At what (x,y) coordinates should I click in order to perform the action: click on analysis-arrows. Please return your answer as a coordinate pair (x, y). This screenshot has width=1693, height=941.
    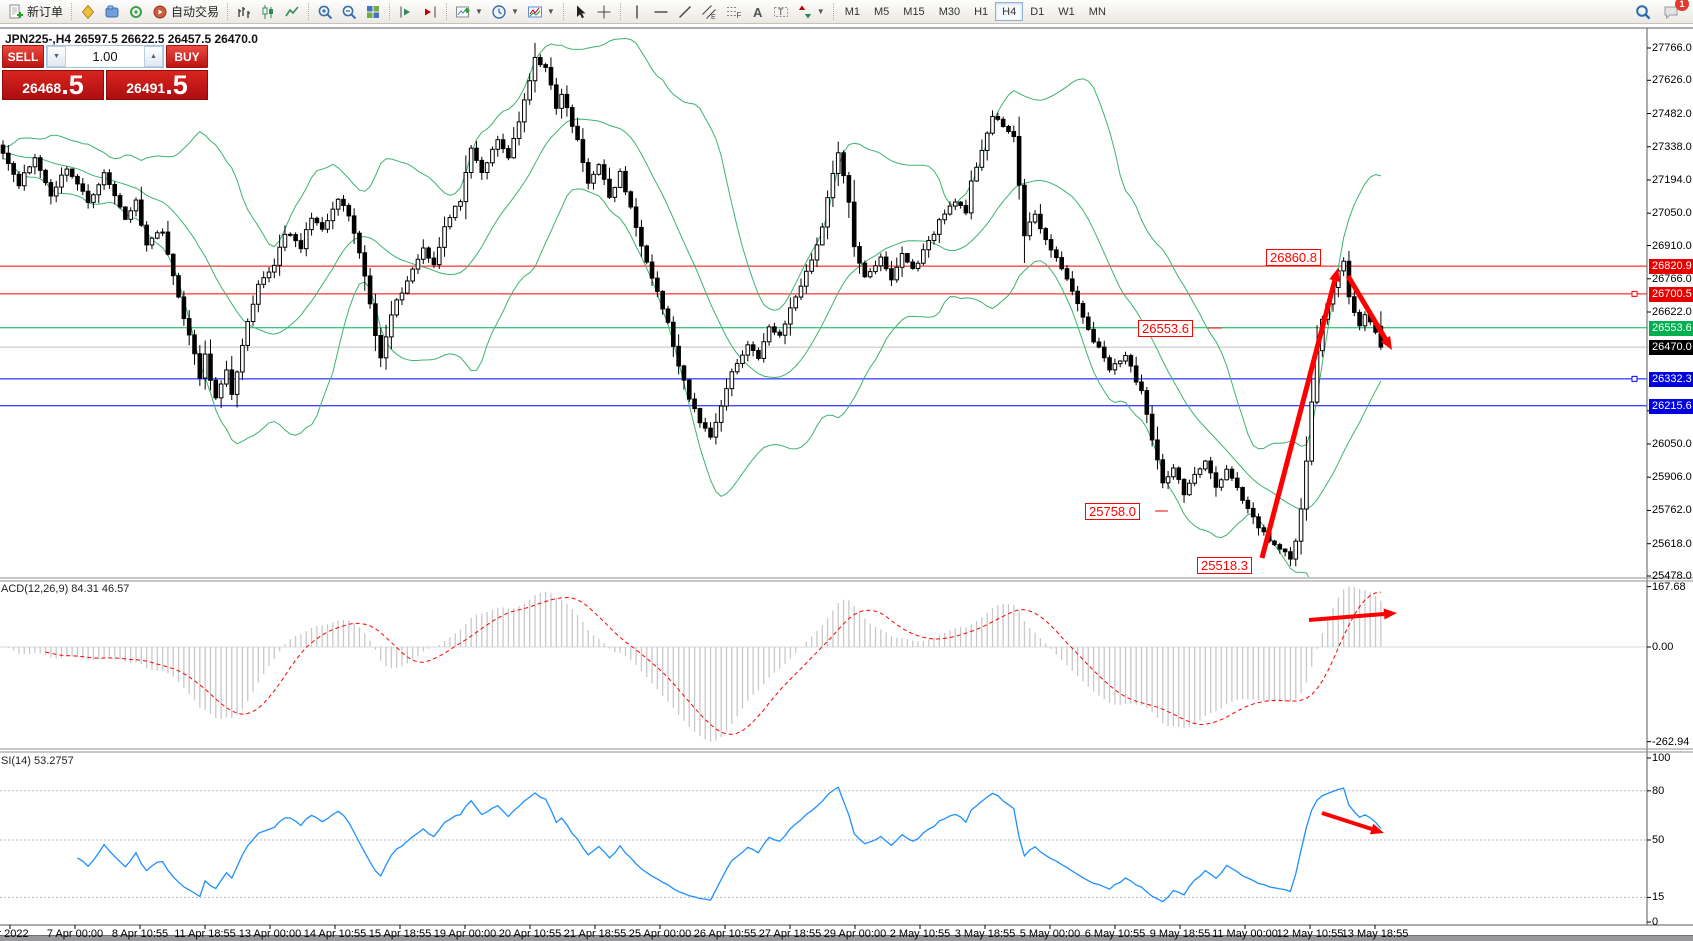
    Looking at the image, I should click on (1276, 551).